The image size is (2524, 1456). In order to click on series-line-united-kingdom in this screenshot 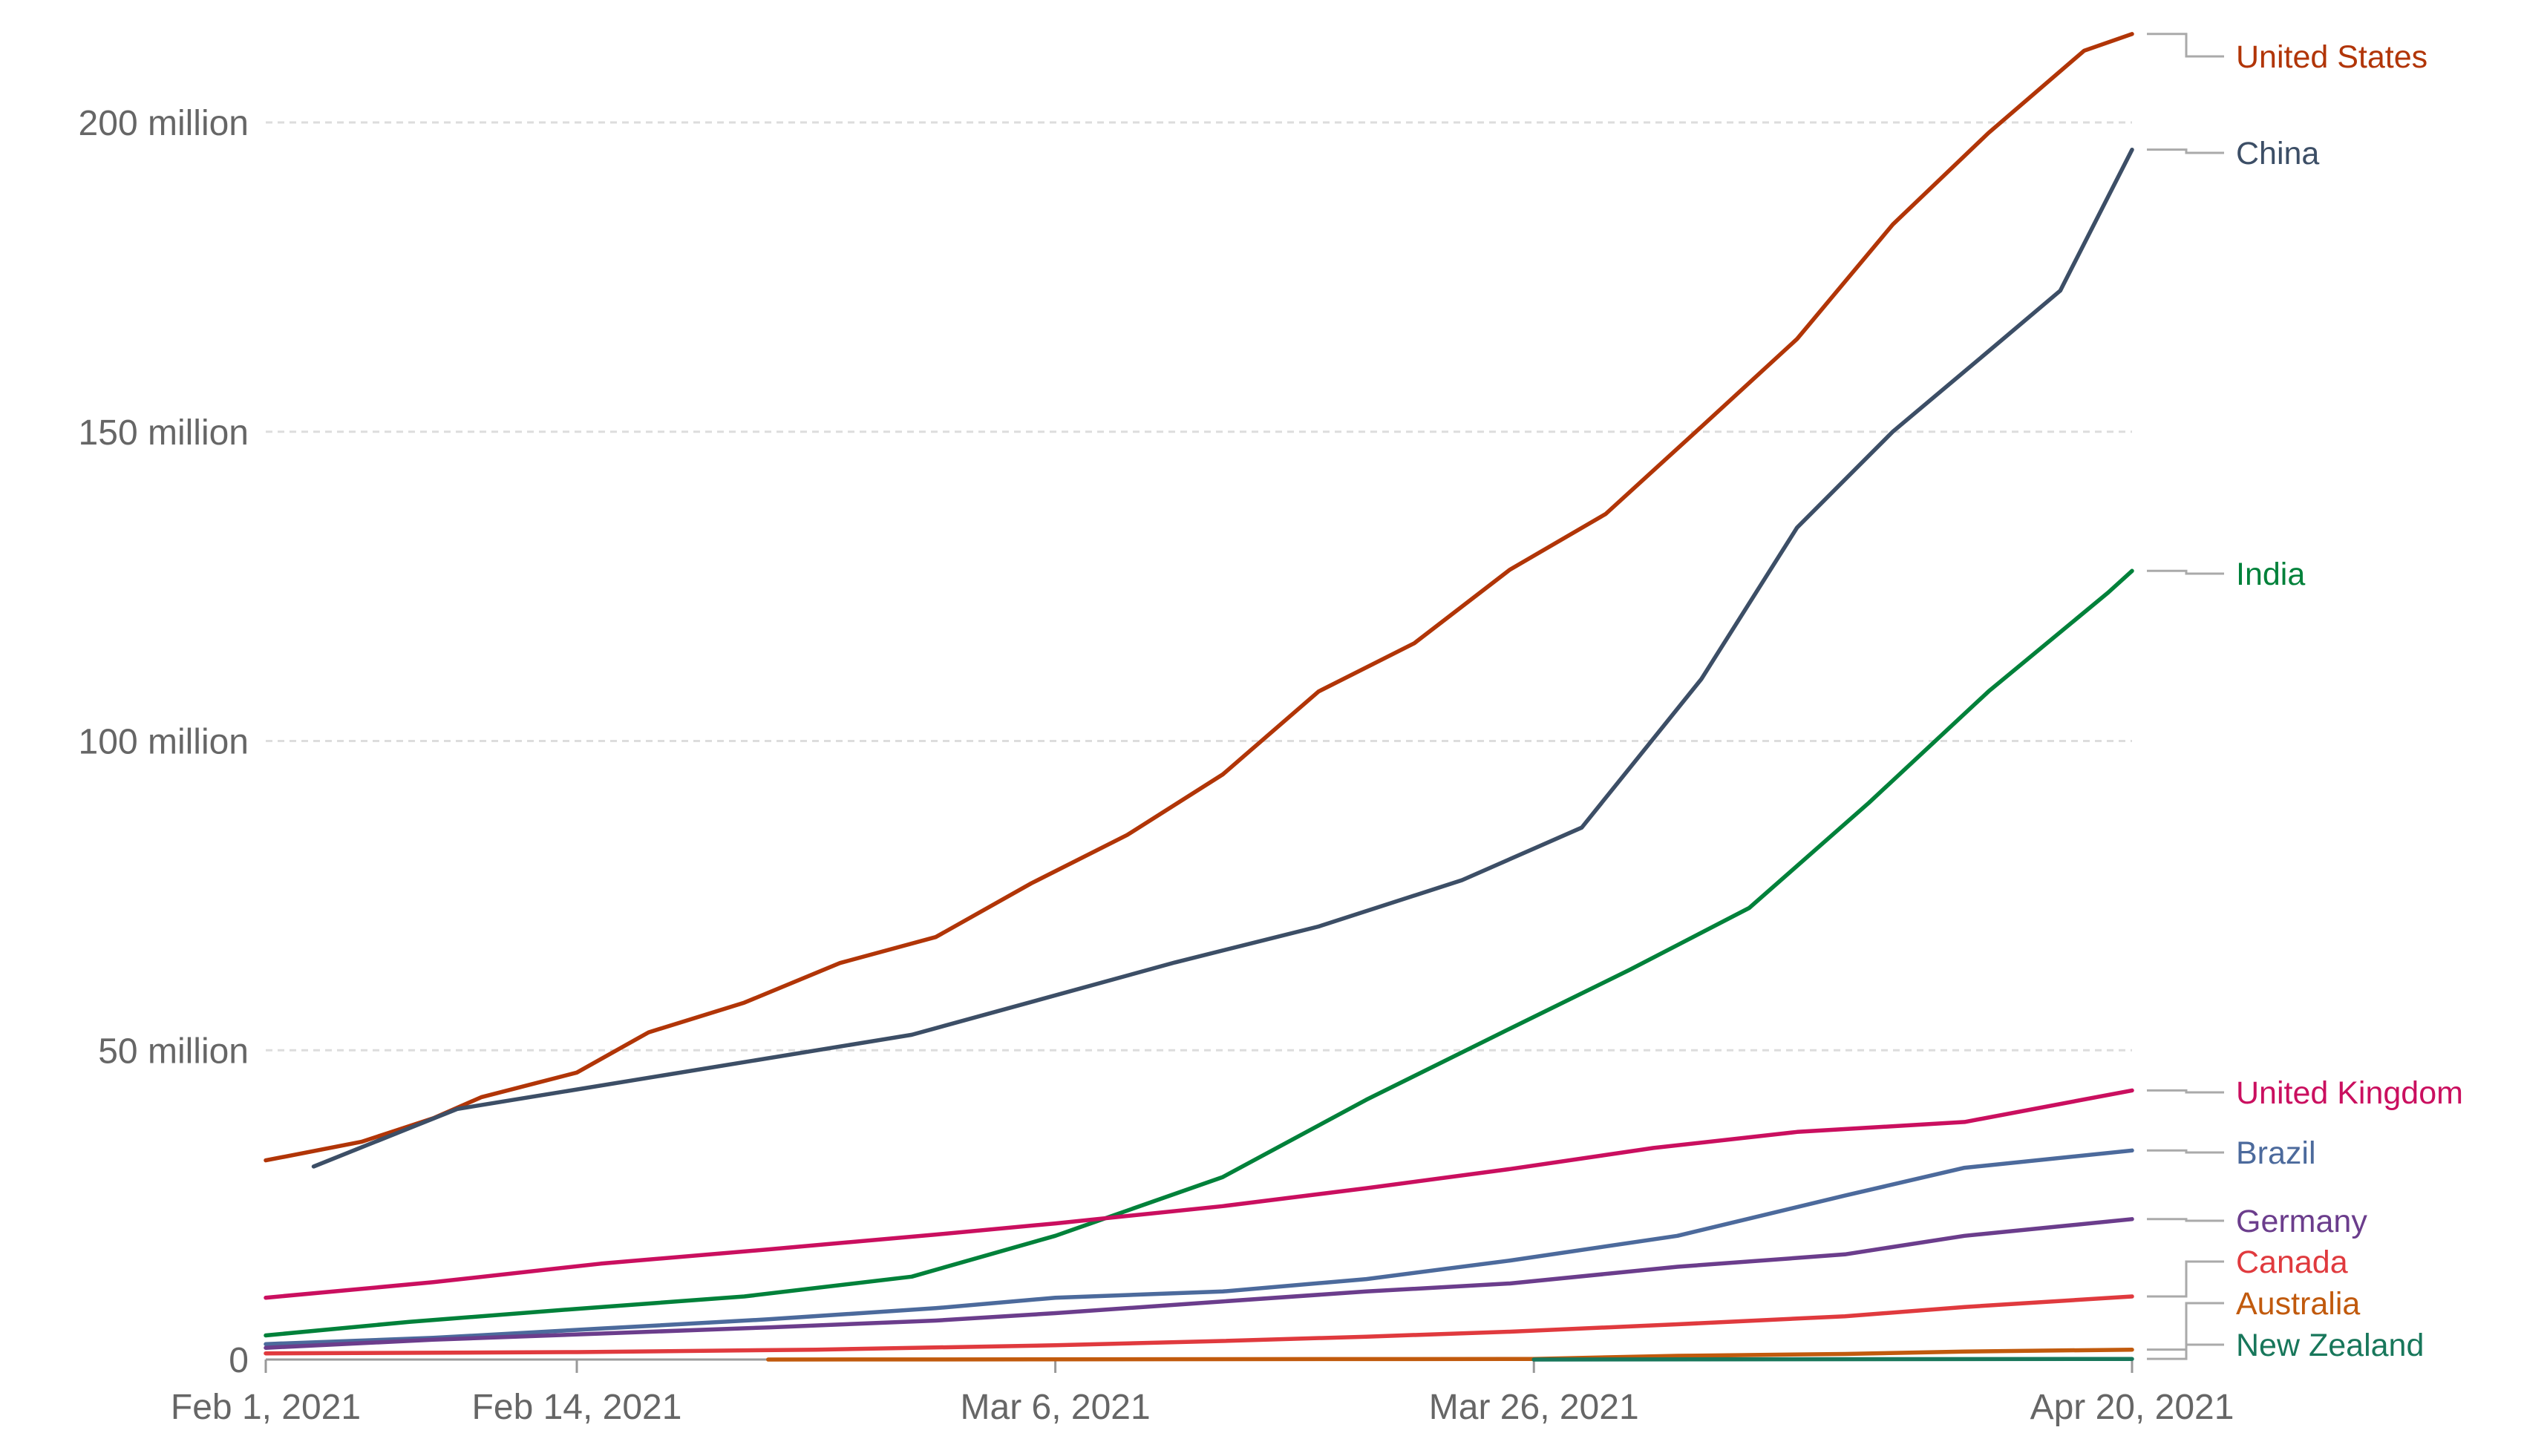, I will do `click(1199, 1194)`.